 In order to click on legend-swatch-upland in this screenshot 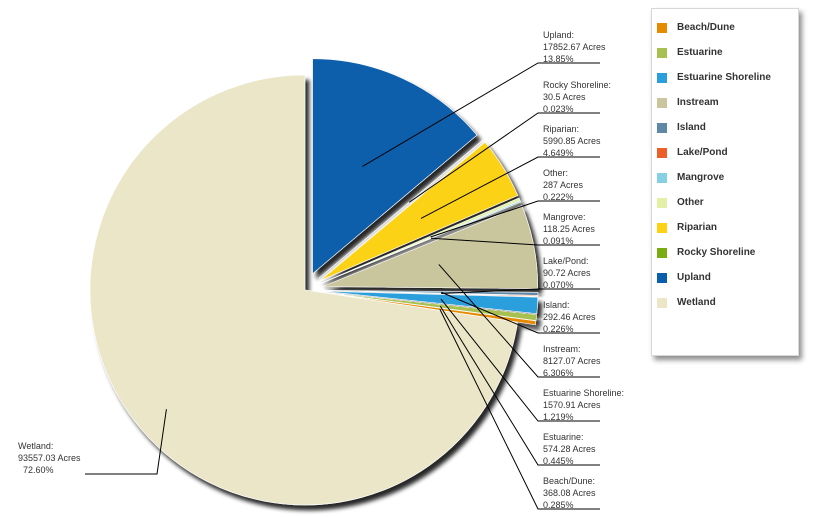, I will do `click(662, 277)`.